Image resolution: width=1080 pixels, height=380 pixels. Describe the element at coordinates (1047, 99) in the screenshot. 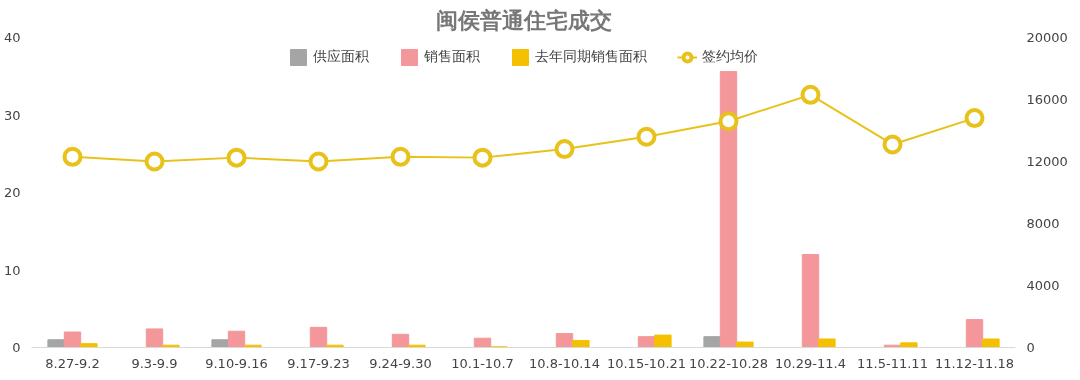

I see `y2-tick-label: 16000` at that location.